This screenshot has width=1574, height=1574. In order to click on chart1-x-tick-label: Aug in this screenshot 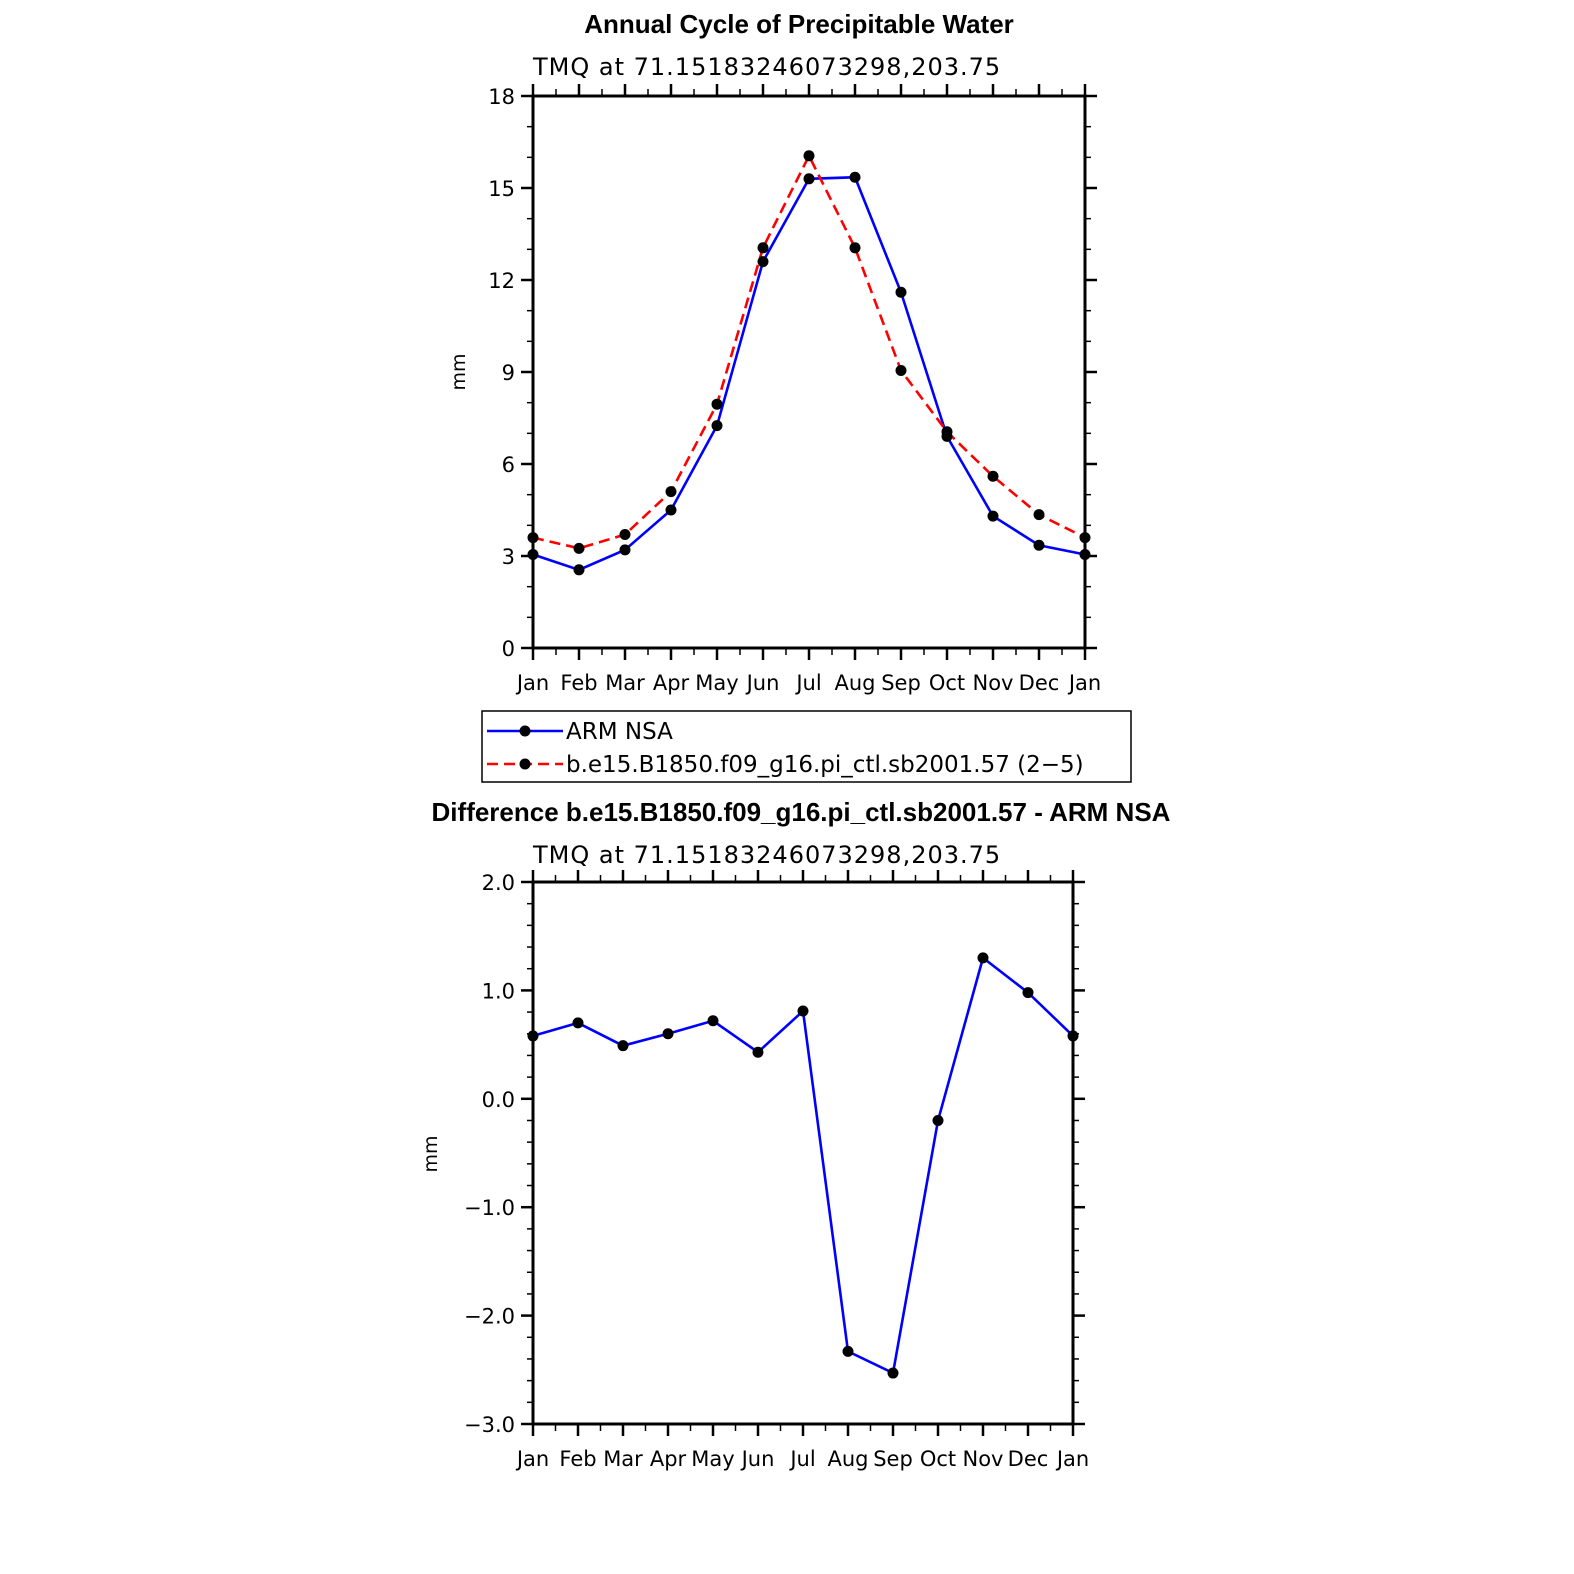, I will do `click(854, 683)`.